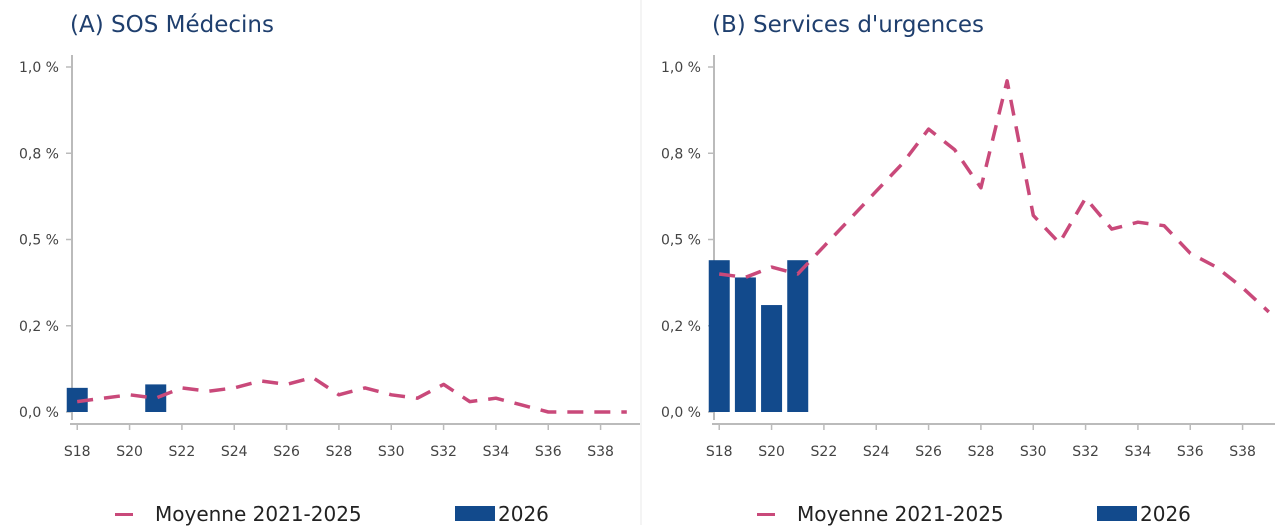  I want to click on chart-title: (B) Services d'urgences, so click(848, 25).